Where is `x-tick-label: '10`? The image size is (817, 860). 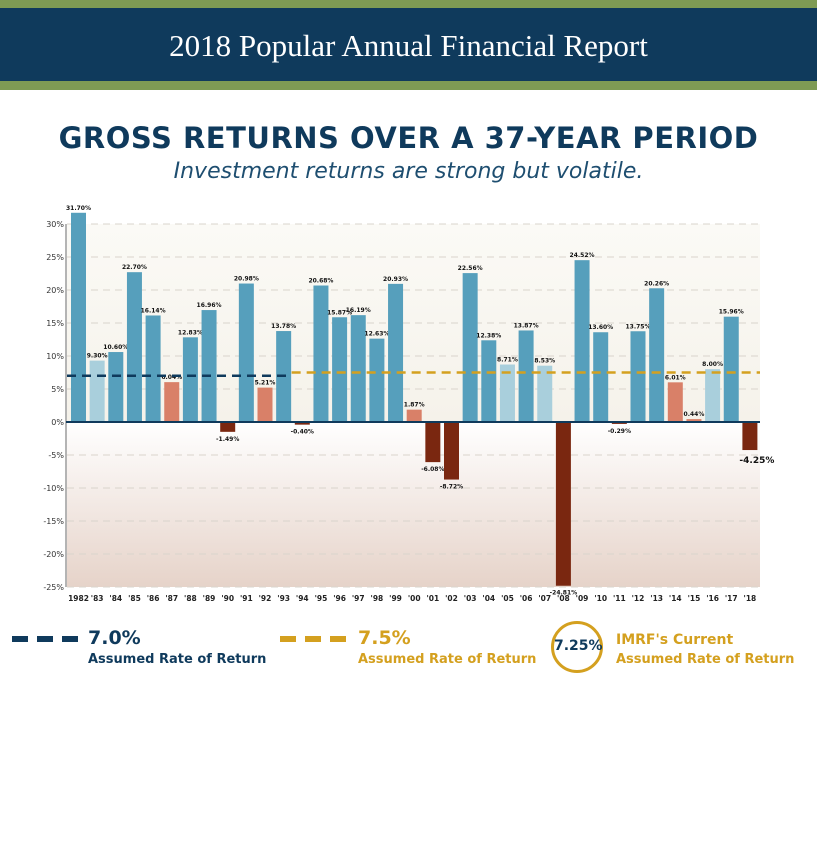 x-tick-label: '10 is located at coordinates (600, 598).